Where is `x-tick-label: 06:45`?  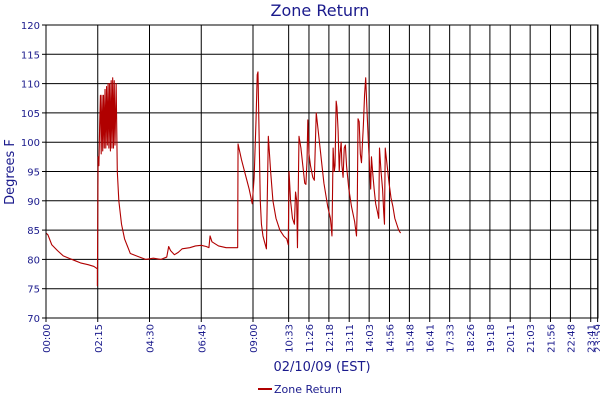
x-tick-label: 06:45 is located at coordinates (202, 338).